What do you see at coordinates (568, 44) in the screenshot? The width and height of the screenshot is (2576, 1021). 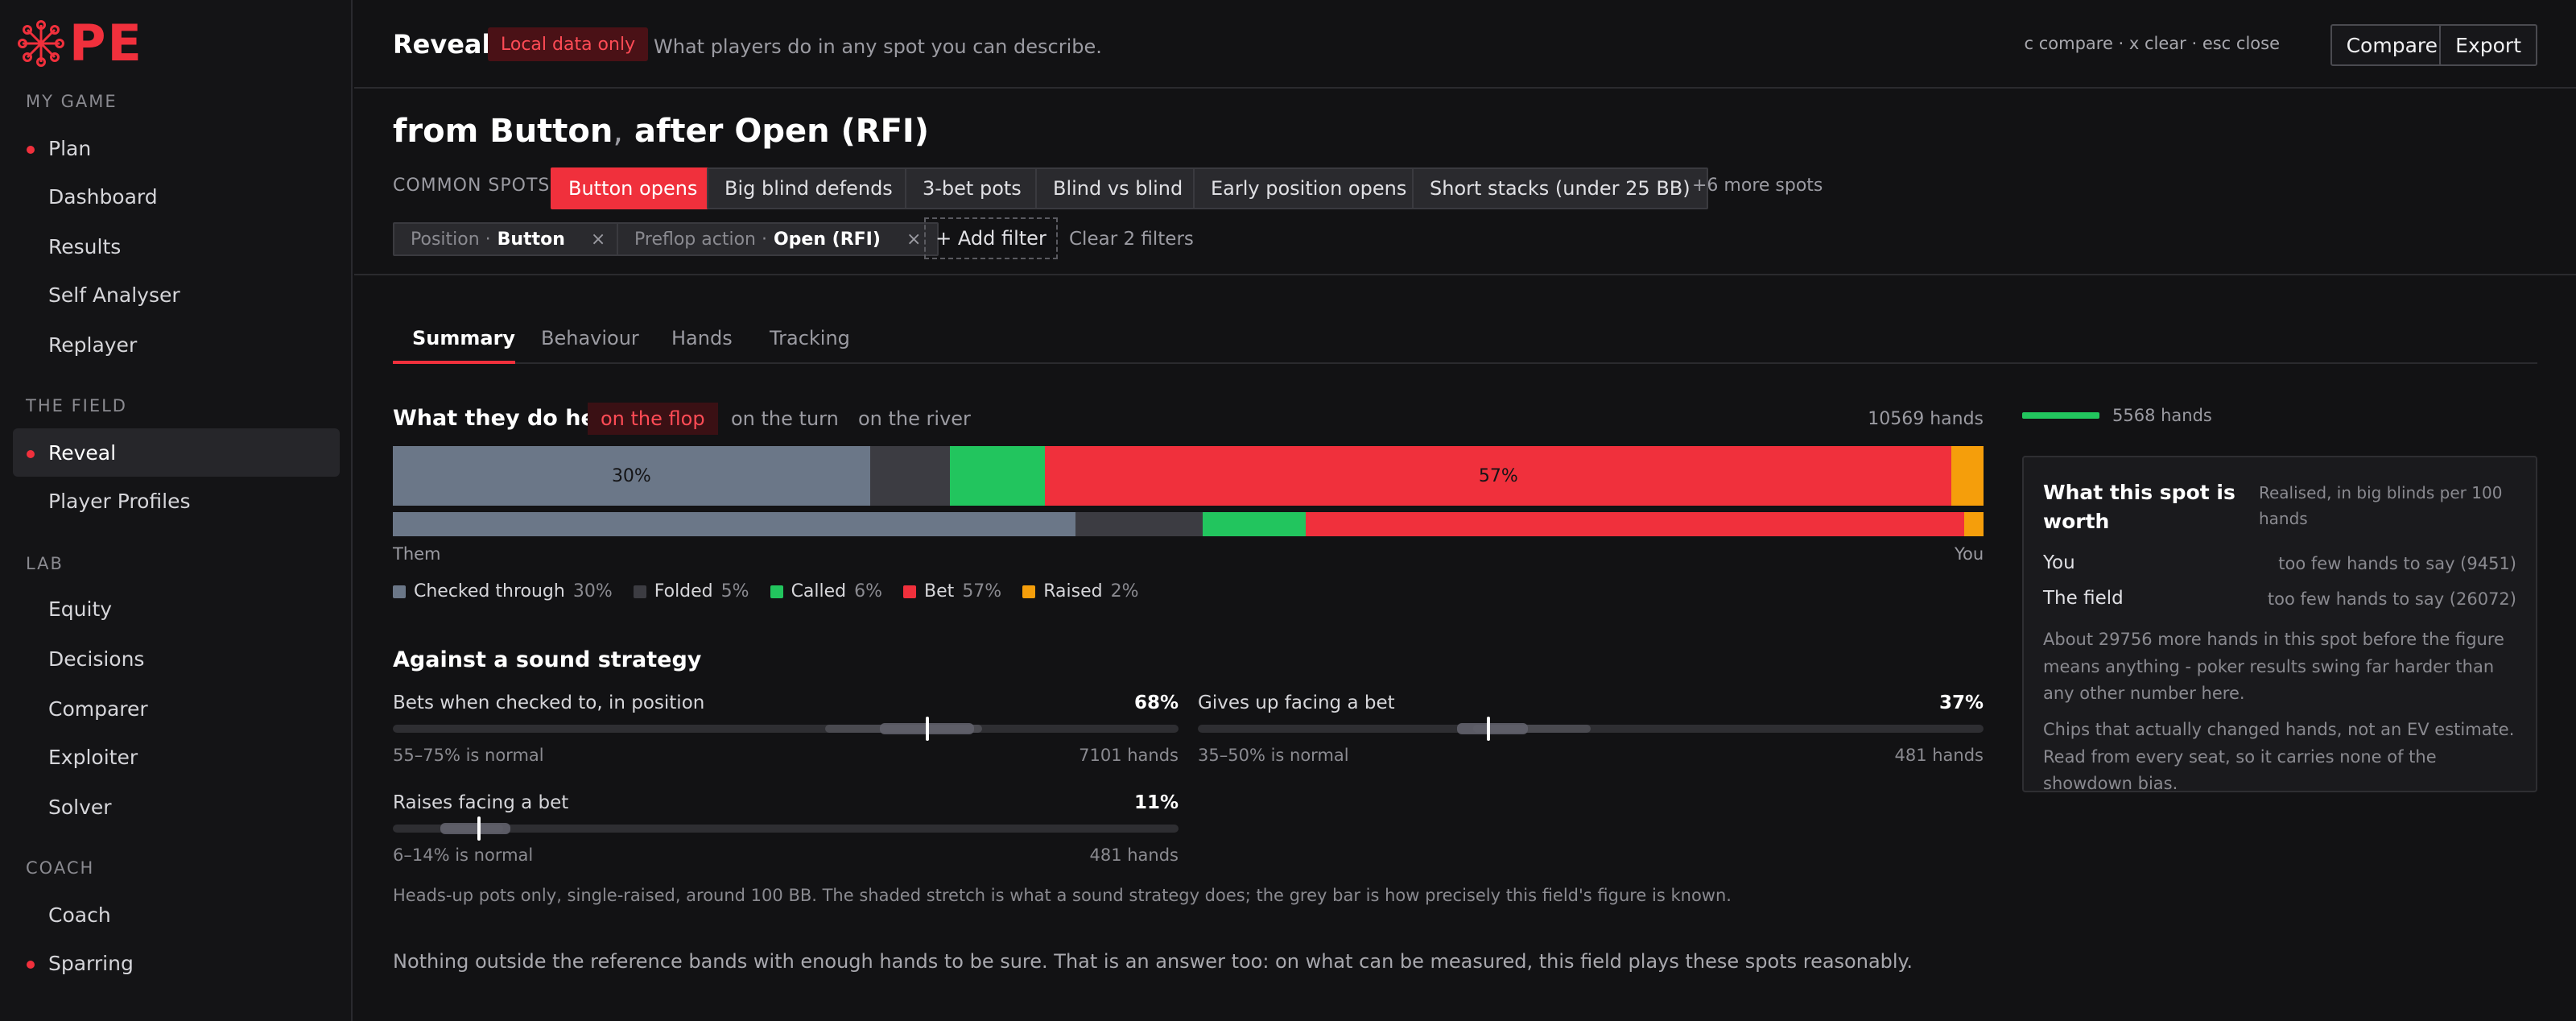 I see `local-data-badge: Local data only` at bounding box center [568, 44].